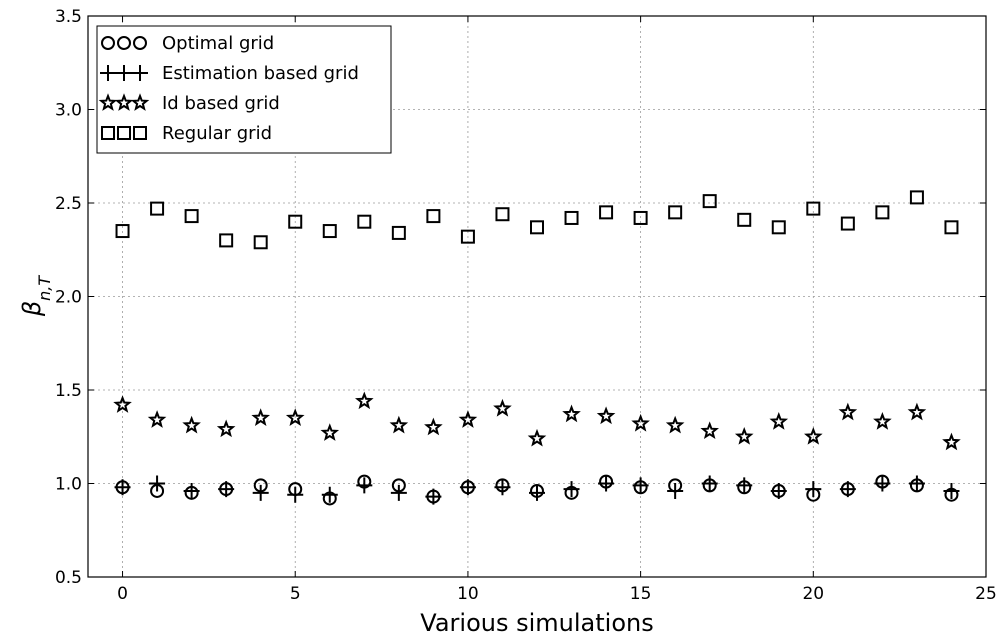 This screenshot has height=639, width=1000. What do you see at coordinates (813, 594) in the screenshot?
I see `x-tick-label: 20` at bounding box center [813, 594].